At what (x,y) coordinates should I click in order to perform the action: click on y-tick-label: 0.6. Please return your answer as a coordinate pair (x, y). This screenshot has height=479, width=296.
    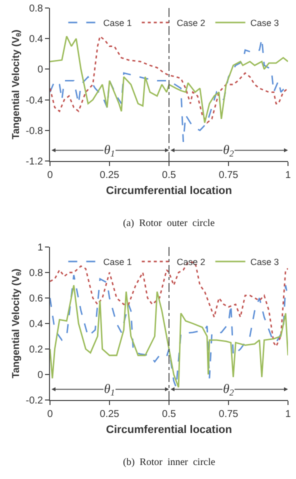
    Looking at the image, I should click on (36, 299).